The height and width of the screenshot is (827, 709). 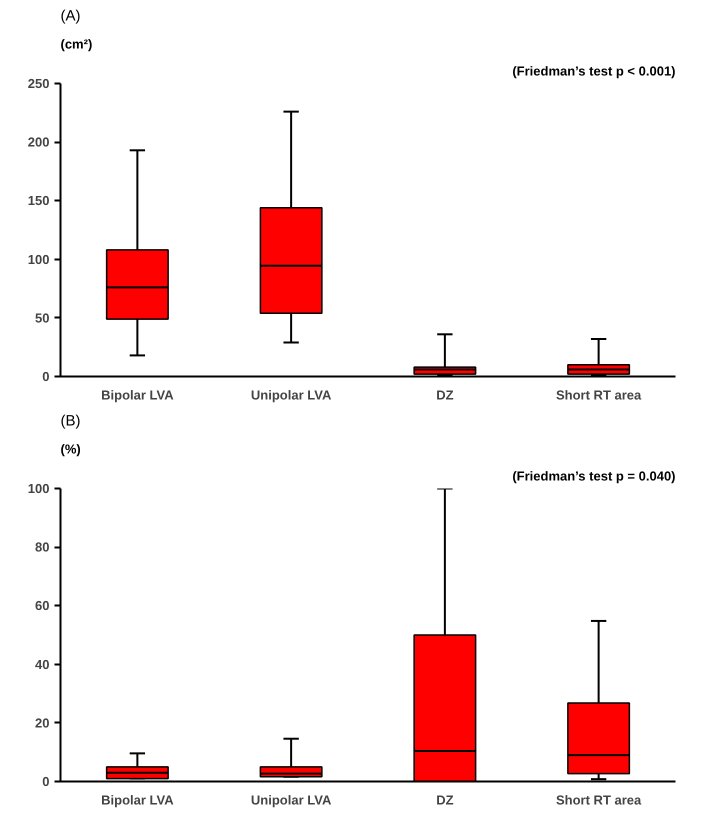 I want to click on y-axis-title: (%), so click(x=70, y=449).